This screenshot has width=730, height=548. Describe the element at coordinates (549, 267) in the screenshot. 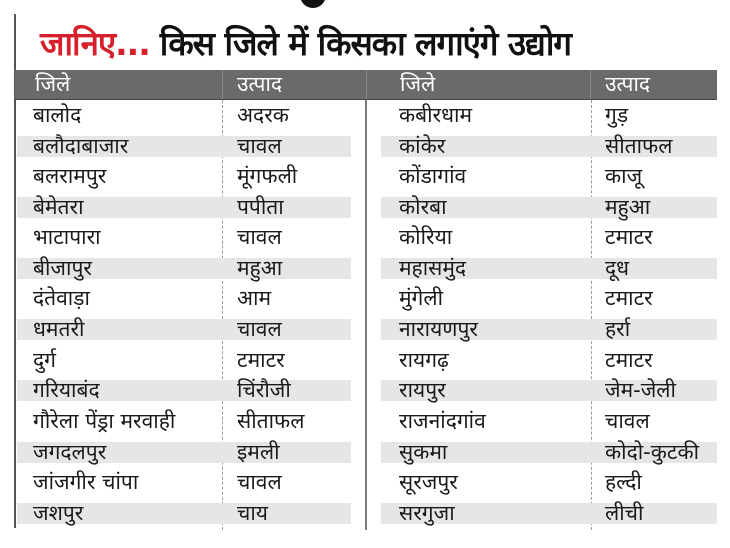

I see `table-row: महासमुंद दूध` at that location.